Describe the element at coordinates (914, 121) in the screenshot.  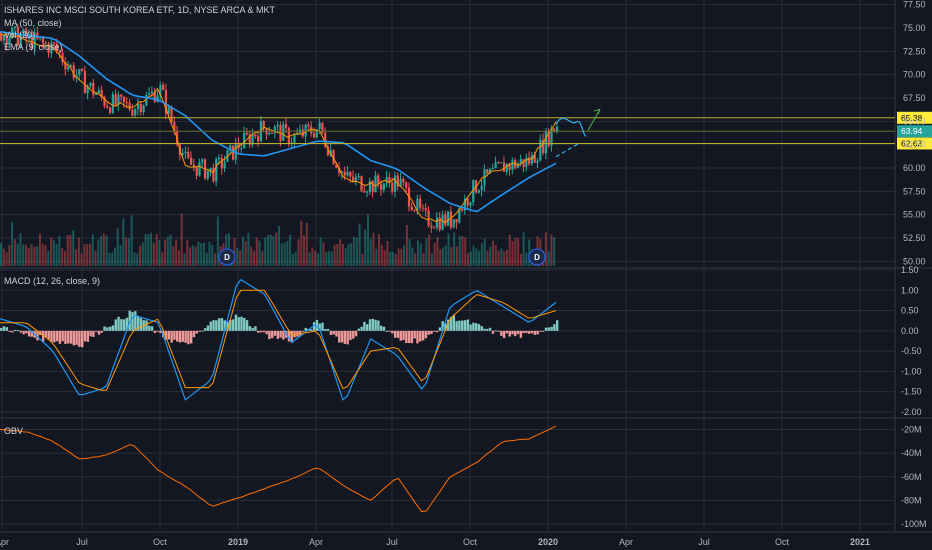
I see `price-tick-label: 65.00` at that location.